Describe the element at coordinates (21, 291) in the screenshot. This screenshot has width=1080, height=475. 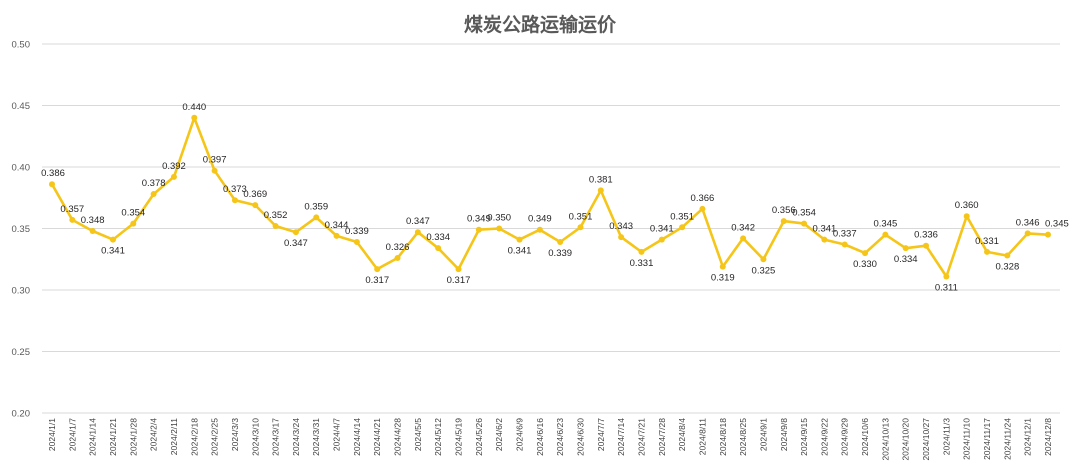
I see `y-tick-label: 0.30` at that location.